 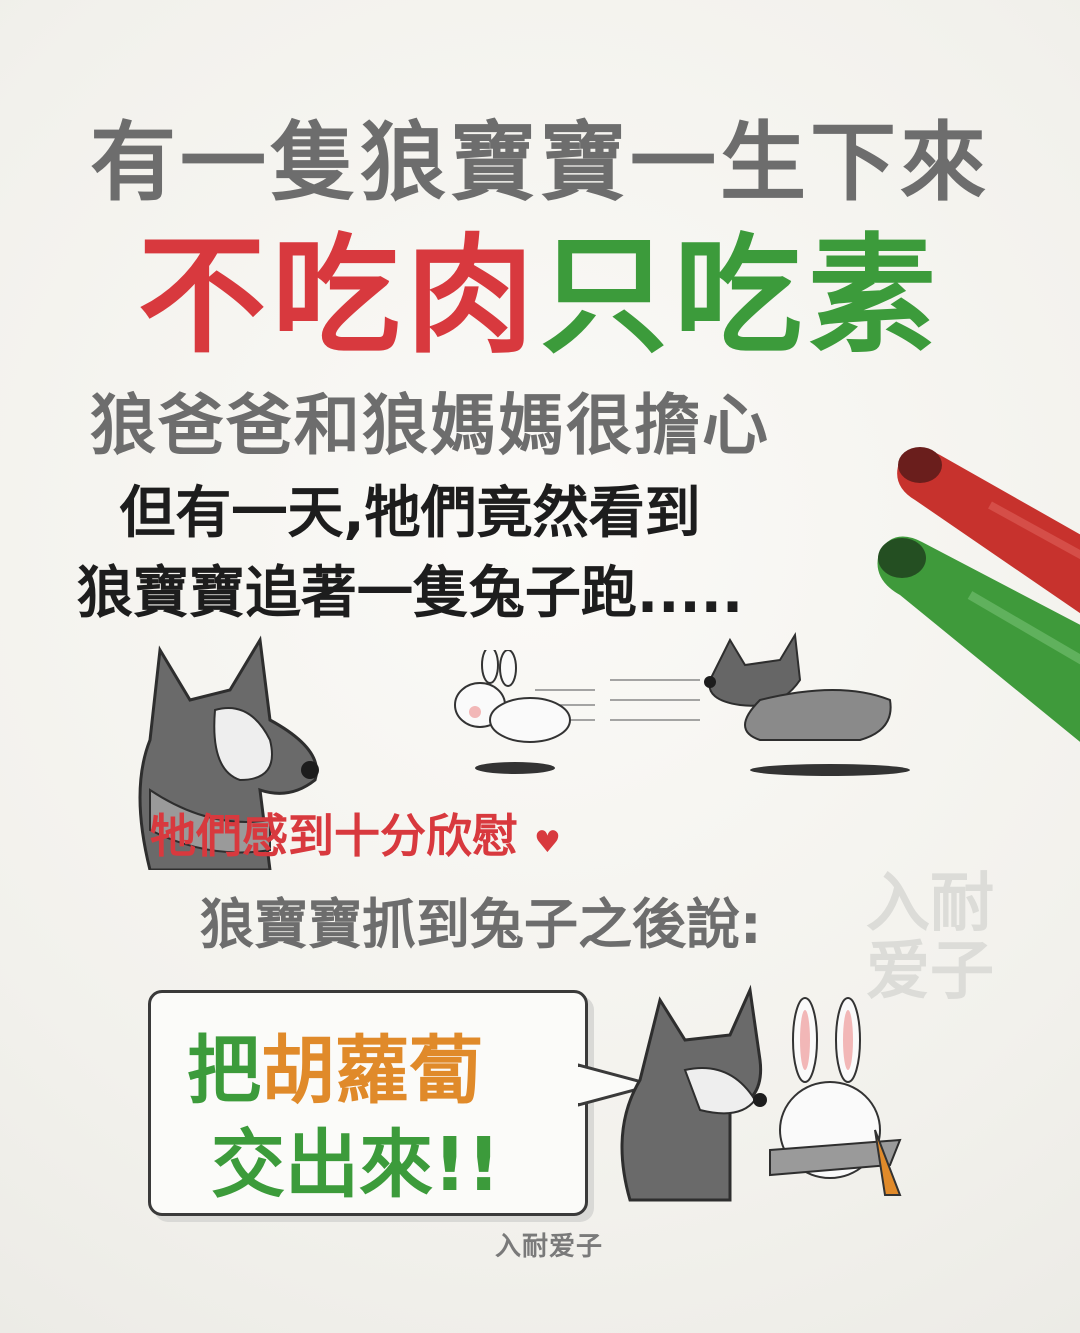 I want to click on story-line-3: 狼爸爸和狼媽媽很擔心, so click(x=430, y=425).